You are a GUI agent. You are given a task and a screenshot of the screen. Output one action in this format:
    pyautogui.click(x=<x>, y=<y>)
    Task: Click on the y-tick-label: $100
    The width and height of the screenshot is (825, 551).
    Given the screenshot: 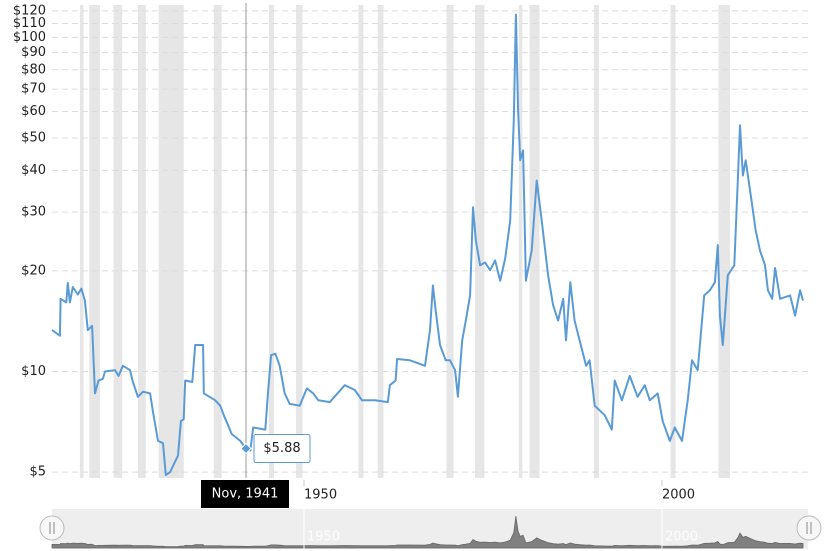 What is the action you would take?
    pyautogui.click(x=29, y=37)
    